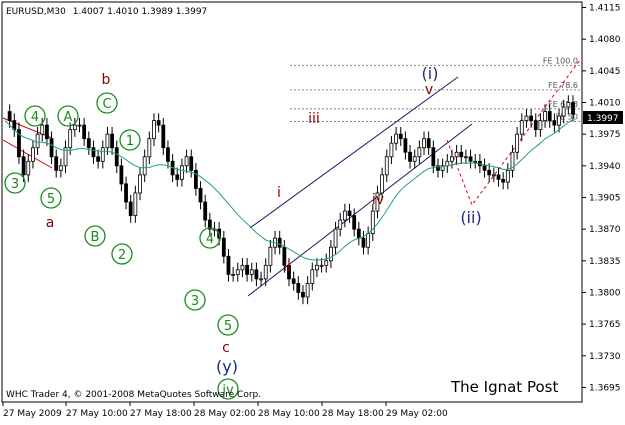 This screenshot has width=625, height=425. What do you see at coordinates (605, 325) in the screenshot?
I see `y-tick-label: 1.3765` at bounding box center [605, 325].